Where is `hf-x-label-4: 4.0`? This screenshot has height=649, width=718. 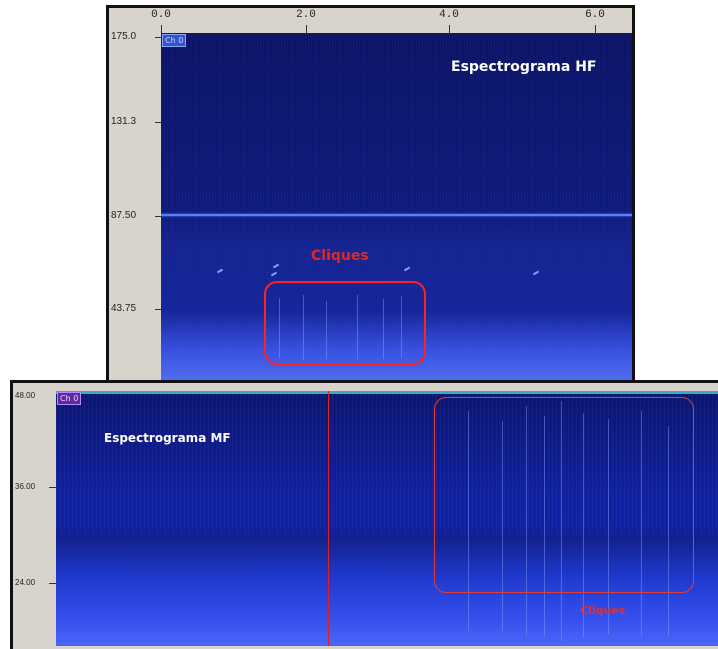 hf-x-label-4: 4.0 is located at coordinates (449, 15).